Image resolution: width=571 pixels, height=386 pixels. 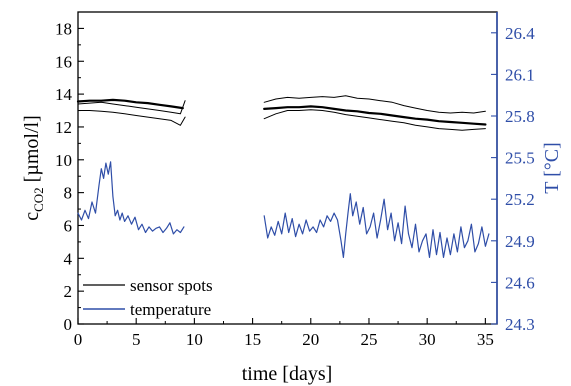 I want to click on y-axis-right: 24.3 24.6 24.9 25.2 25.5 25.8 26.1 26.4, so click(x=513, y=173).